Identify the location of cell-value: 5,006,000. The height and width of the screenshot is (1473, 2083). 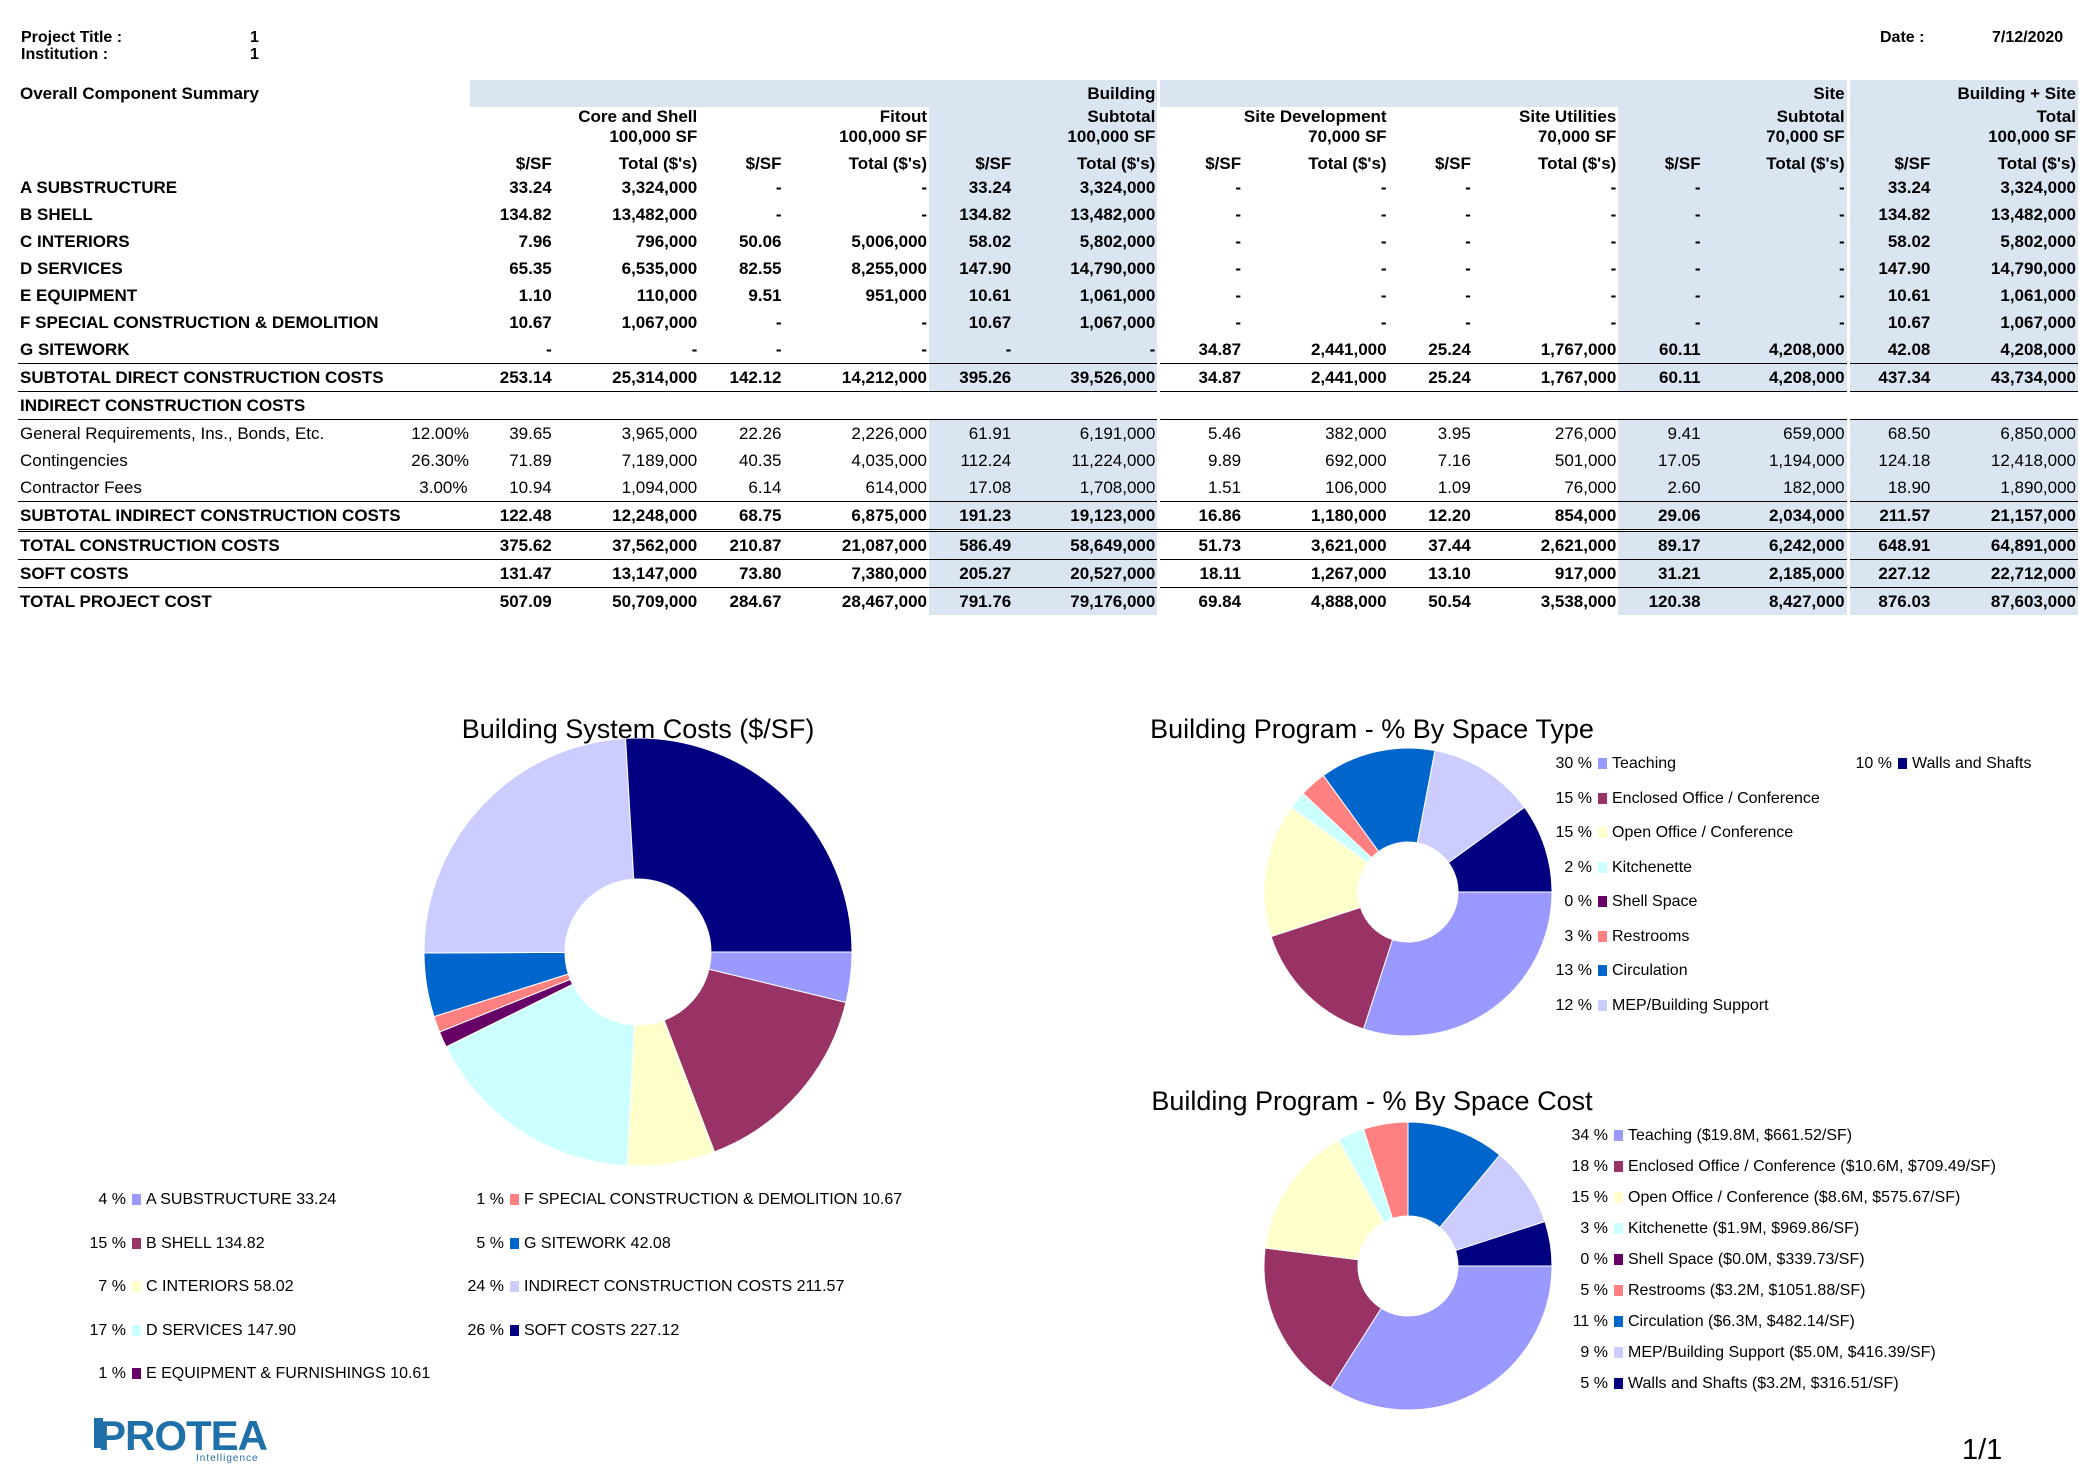
(889, 241).